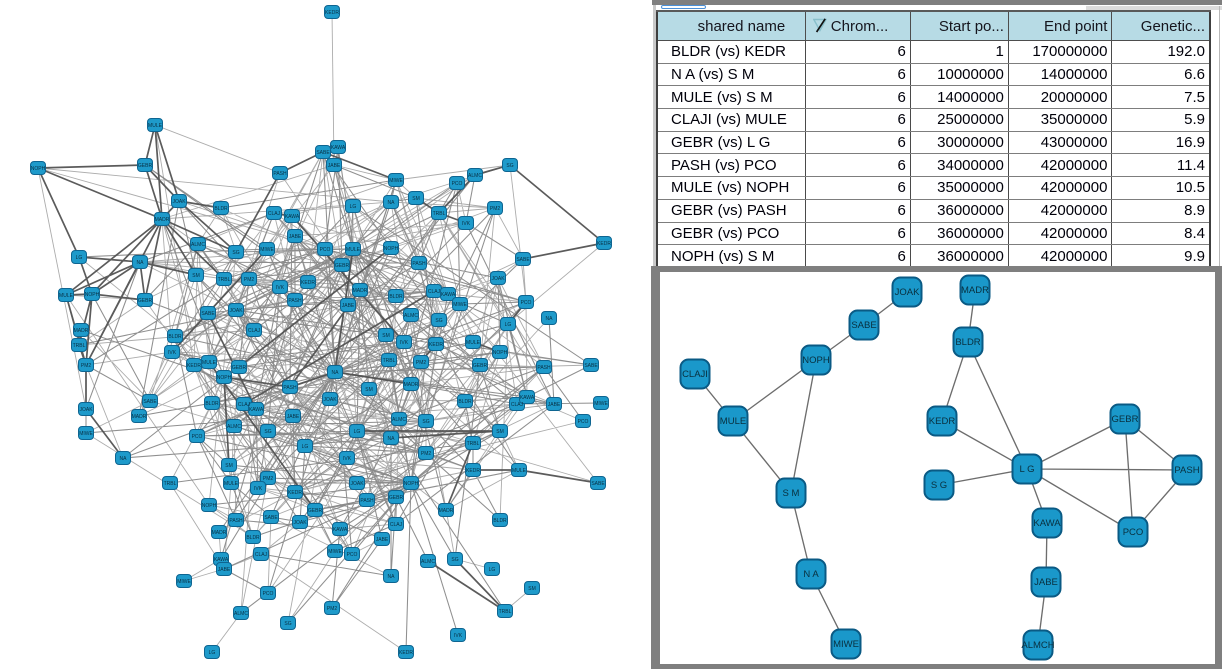 The image size is (1222, 669). Describe the element at coordinates (811, 574) in the screenshot. I see `svg-text: N A` at that location.